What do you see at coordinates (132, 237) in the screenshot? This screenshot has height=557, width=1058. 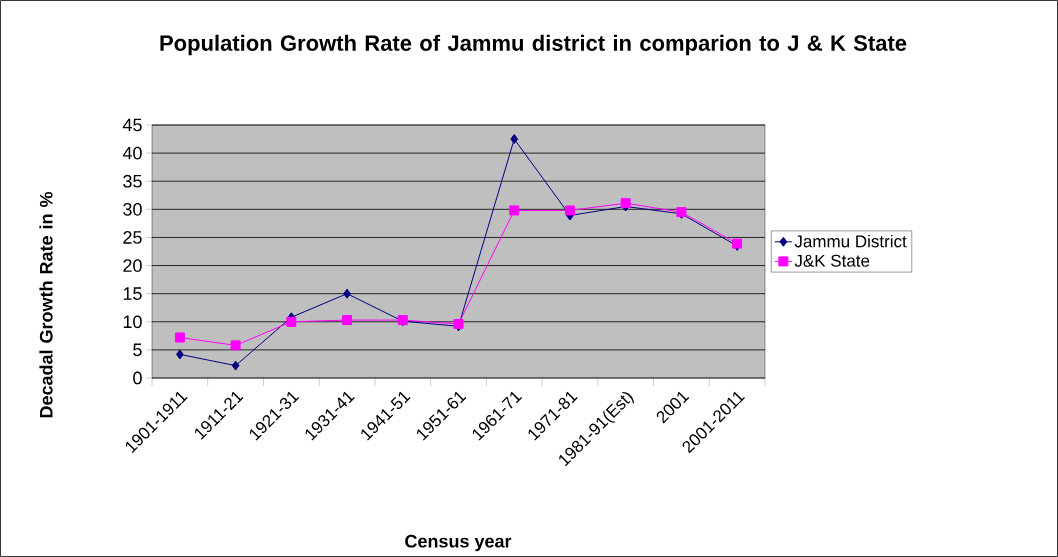 I see `y-tick-label: 25` at bounding box center [132, 237].